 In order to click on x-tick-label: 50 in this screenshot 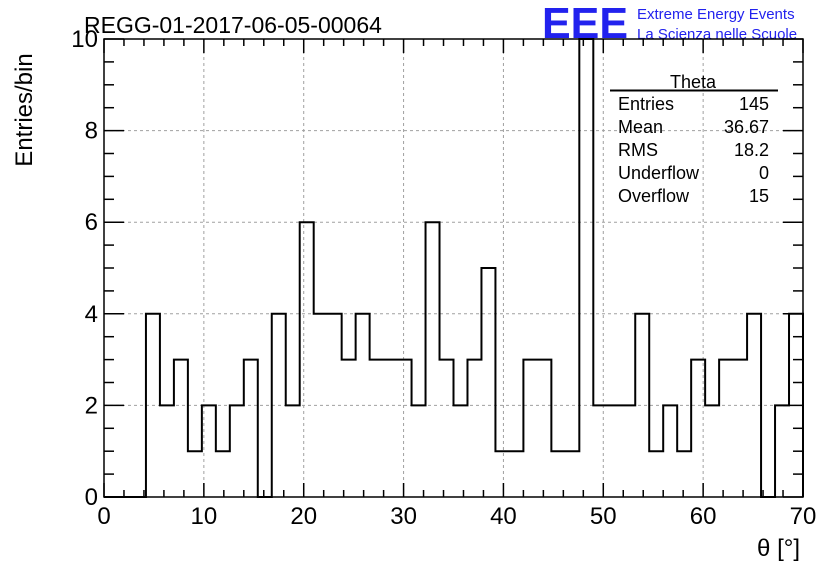, I will do `click(603, 516)`.